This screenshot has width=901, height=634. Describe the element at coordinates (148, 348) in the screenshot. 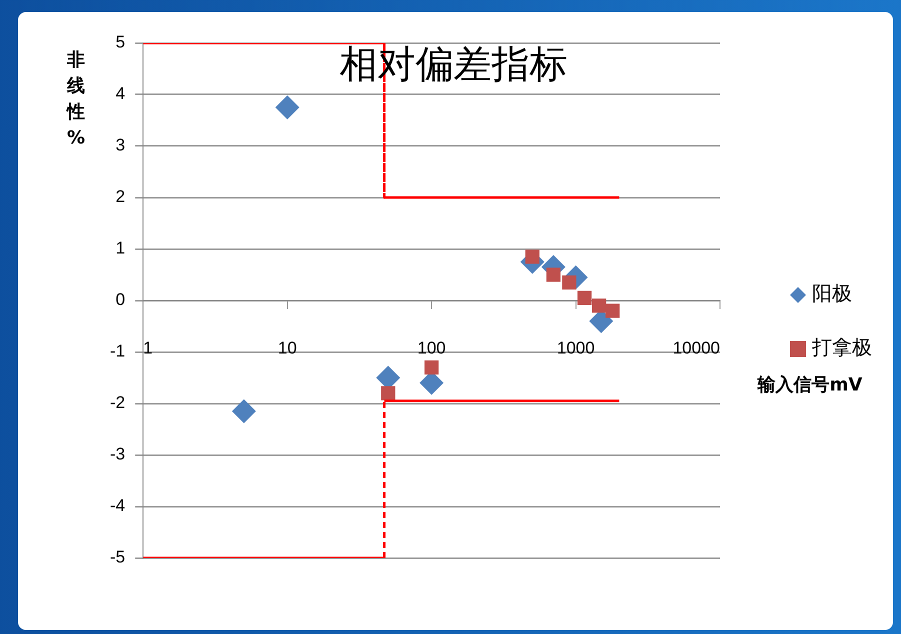

I see `x-tick-label: 1` at that location.